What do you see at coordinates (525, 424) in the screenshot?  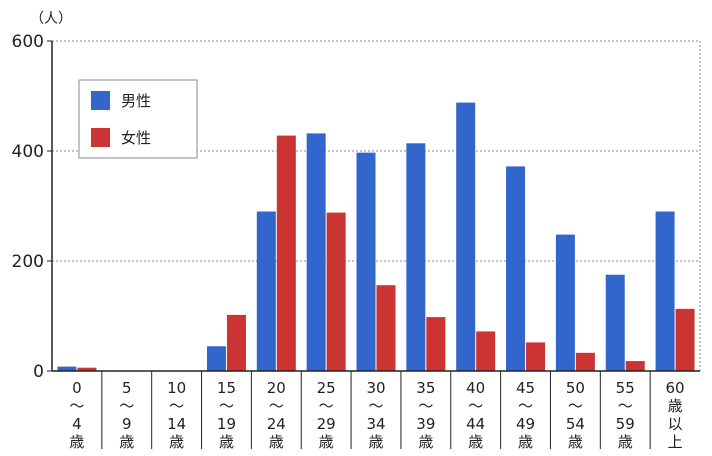 I see `x-tick-label: 49` at bounding box center [525, 424].